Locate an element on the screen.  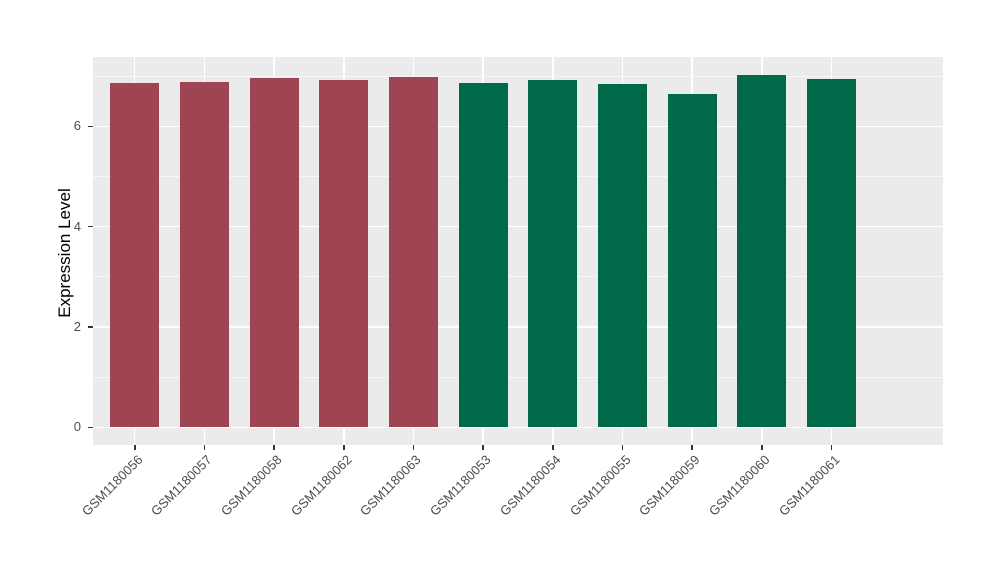
bar-GSM1180059 is located at coordinates (692, 260).